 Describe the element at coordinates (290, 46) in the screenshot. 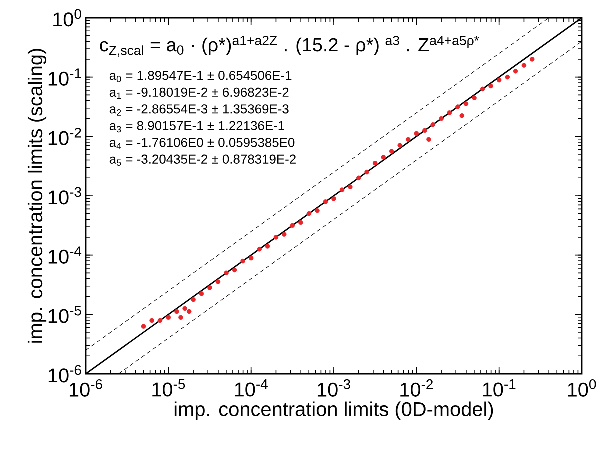

I see `text: c$_{Z,scal}$ = a$_{0}$ · (ρ*)$^{a1+a2Z}$ . (15.2 - ρ*) $^{a3}$ . Z$^{a4+a5ρ*}$` at that location.